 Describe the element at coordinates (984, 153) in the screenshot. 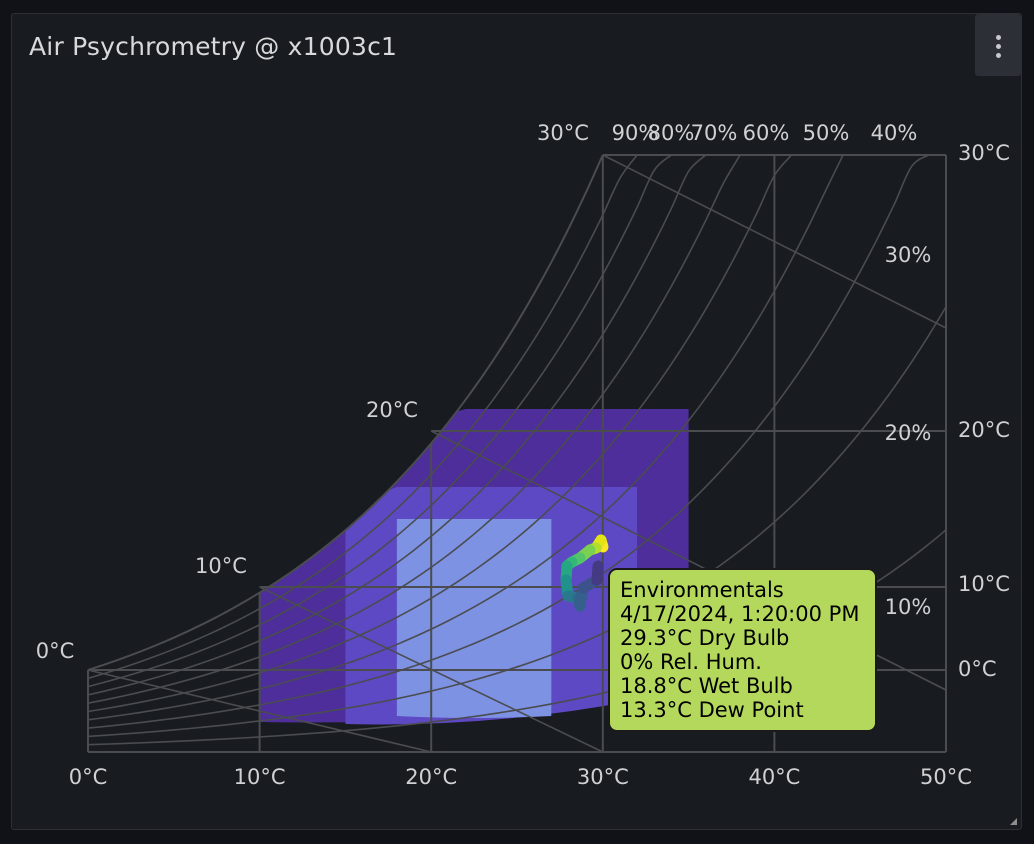

I see `right-tick-label: 30°C` at that location.